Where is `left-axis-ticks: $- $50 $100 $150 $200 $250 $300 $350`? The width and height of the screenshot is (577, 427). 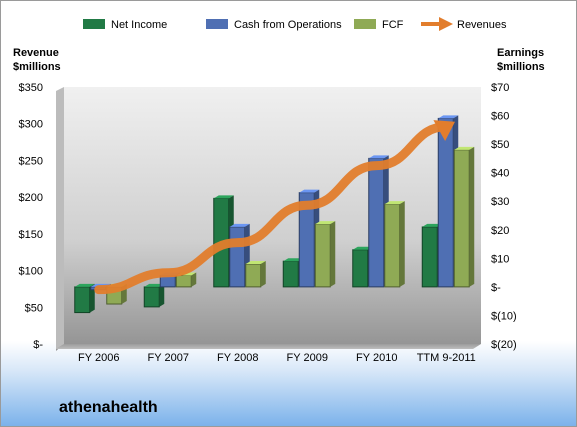 left-axis-ticks: $- $50 $100 $150 $200 $250 $300 $350 is located at coordinates (31, 216).